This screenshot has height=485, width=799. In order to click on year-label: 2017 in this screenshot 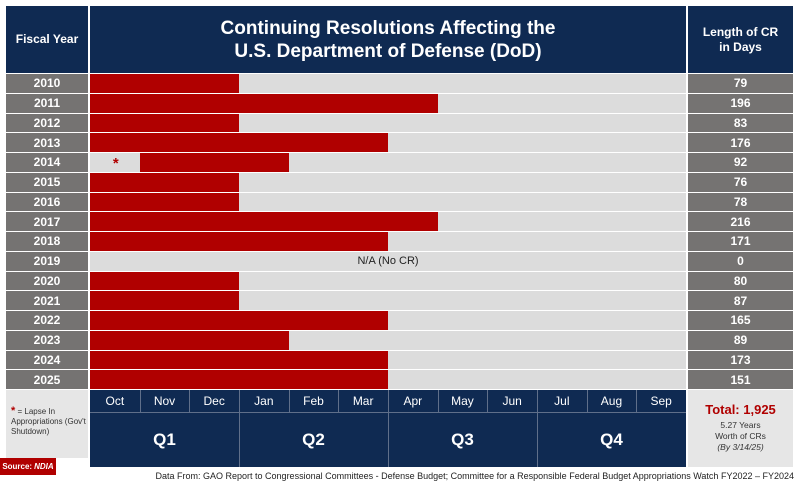, I will do `click(47, 221)`.